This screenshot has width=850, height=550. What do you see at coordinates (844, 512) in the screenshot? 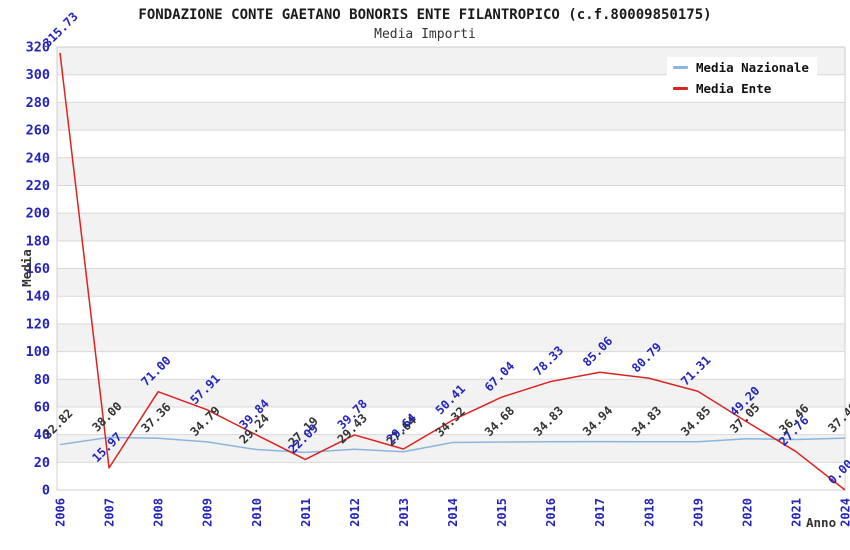
I see `x-tick-label: 2024` at bounding box center [844, 512].